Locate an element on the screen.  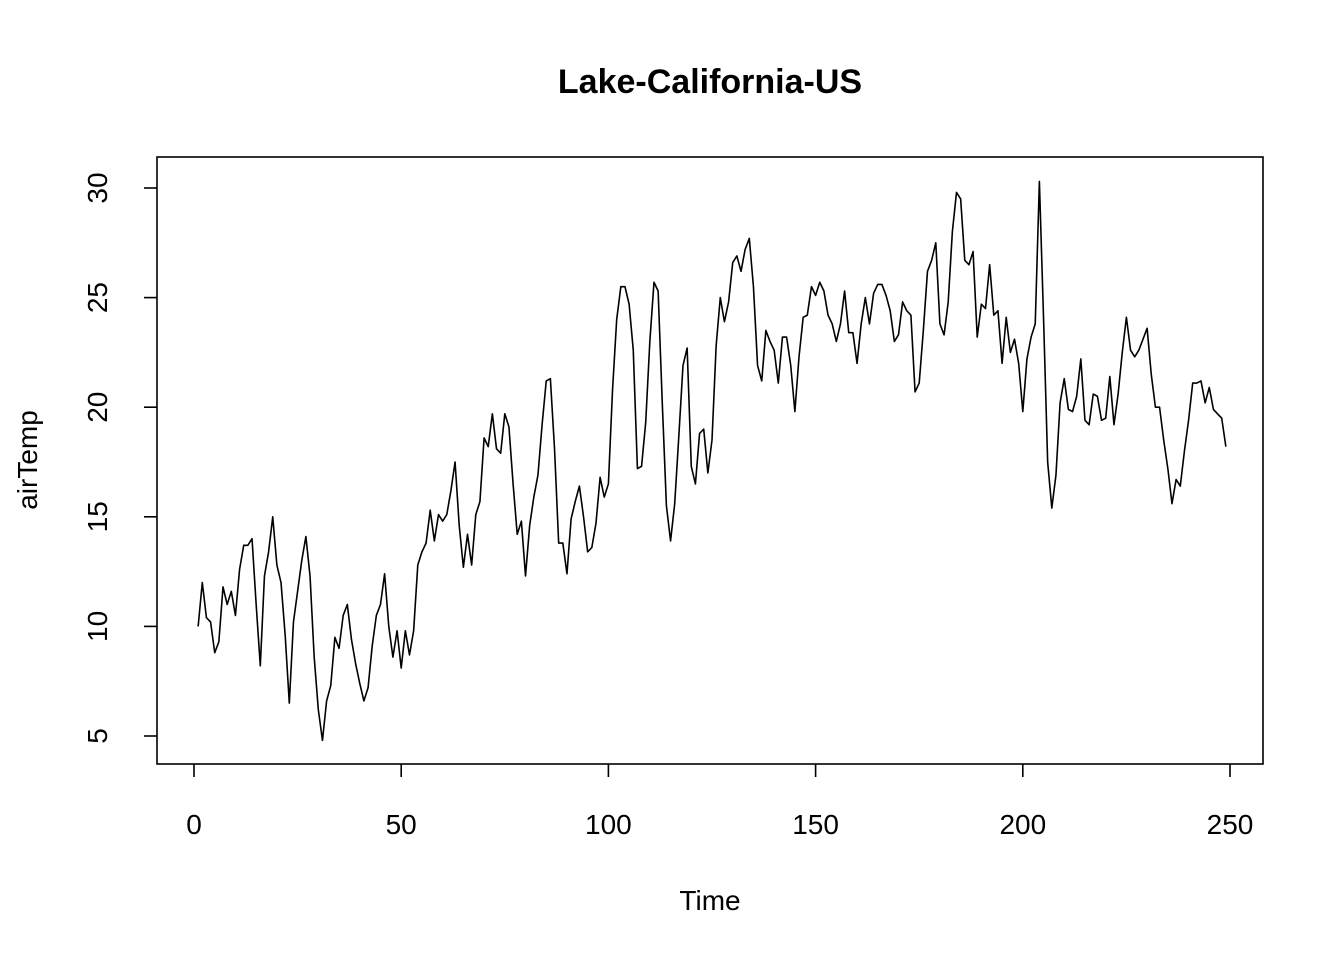
y-tick-label: 30 is located at coordinates (97, 187).